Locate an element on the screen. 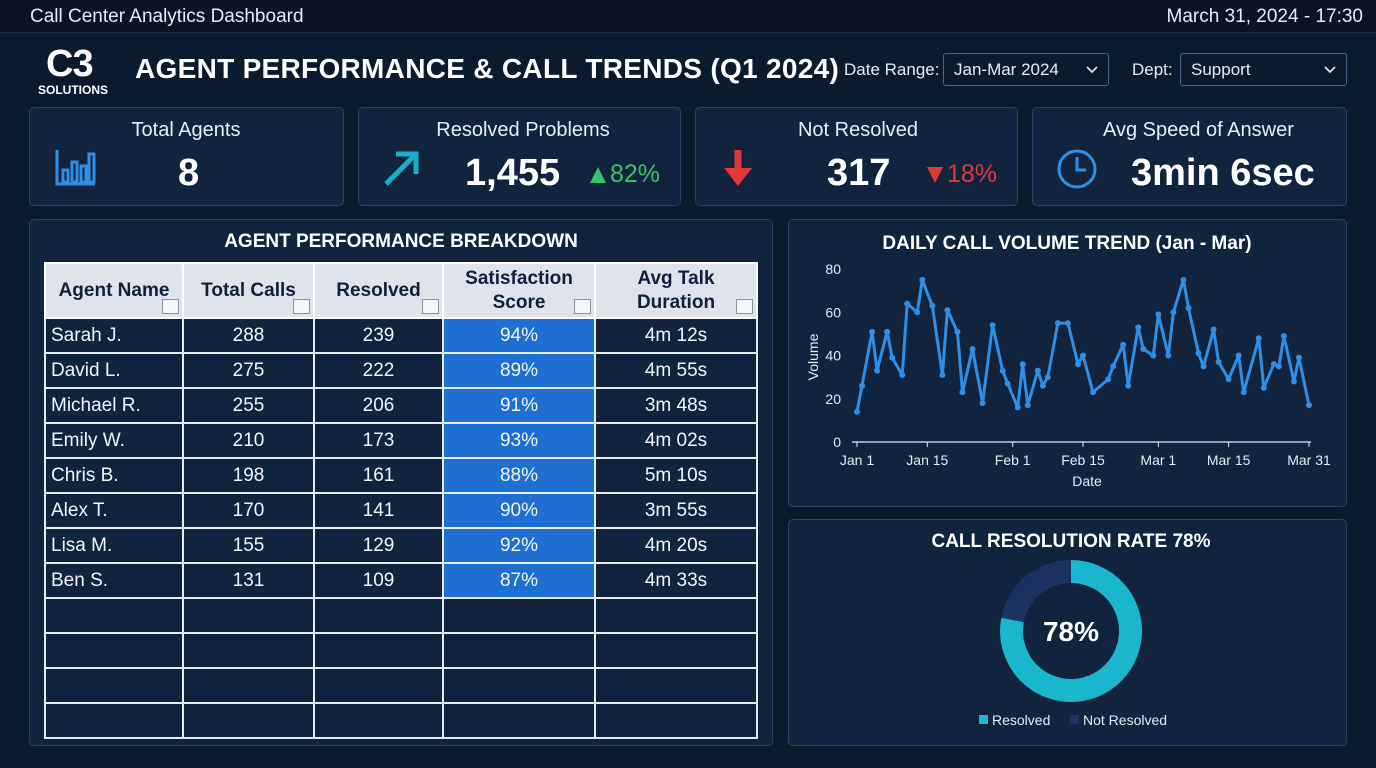 The width and height of the screenshot is (1376, 768). table-cell: 210 is located at coordinates (248, 440).